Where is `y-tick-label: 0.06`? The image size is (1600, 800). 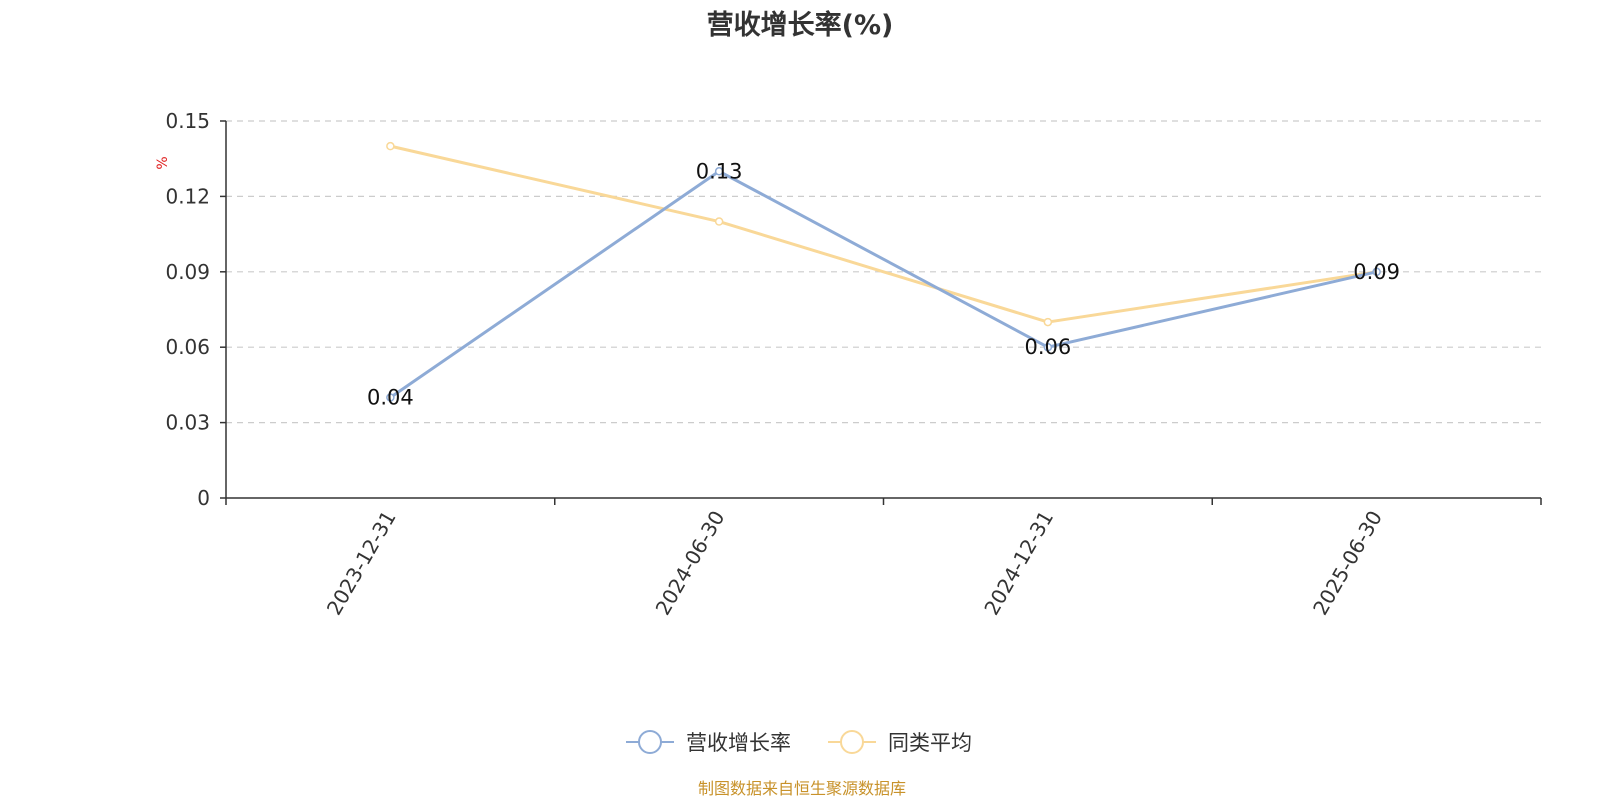
y-tick-label: 0.06 is located at coordinates (187, 347).